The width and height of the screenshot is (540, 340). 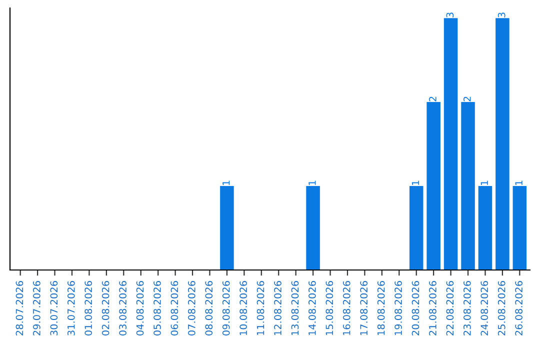 I want to click on x-tick-label: 20.08.2026, so click(x=416, y=308).